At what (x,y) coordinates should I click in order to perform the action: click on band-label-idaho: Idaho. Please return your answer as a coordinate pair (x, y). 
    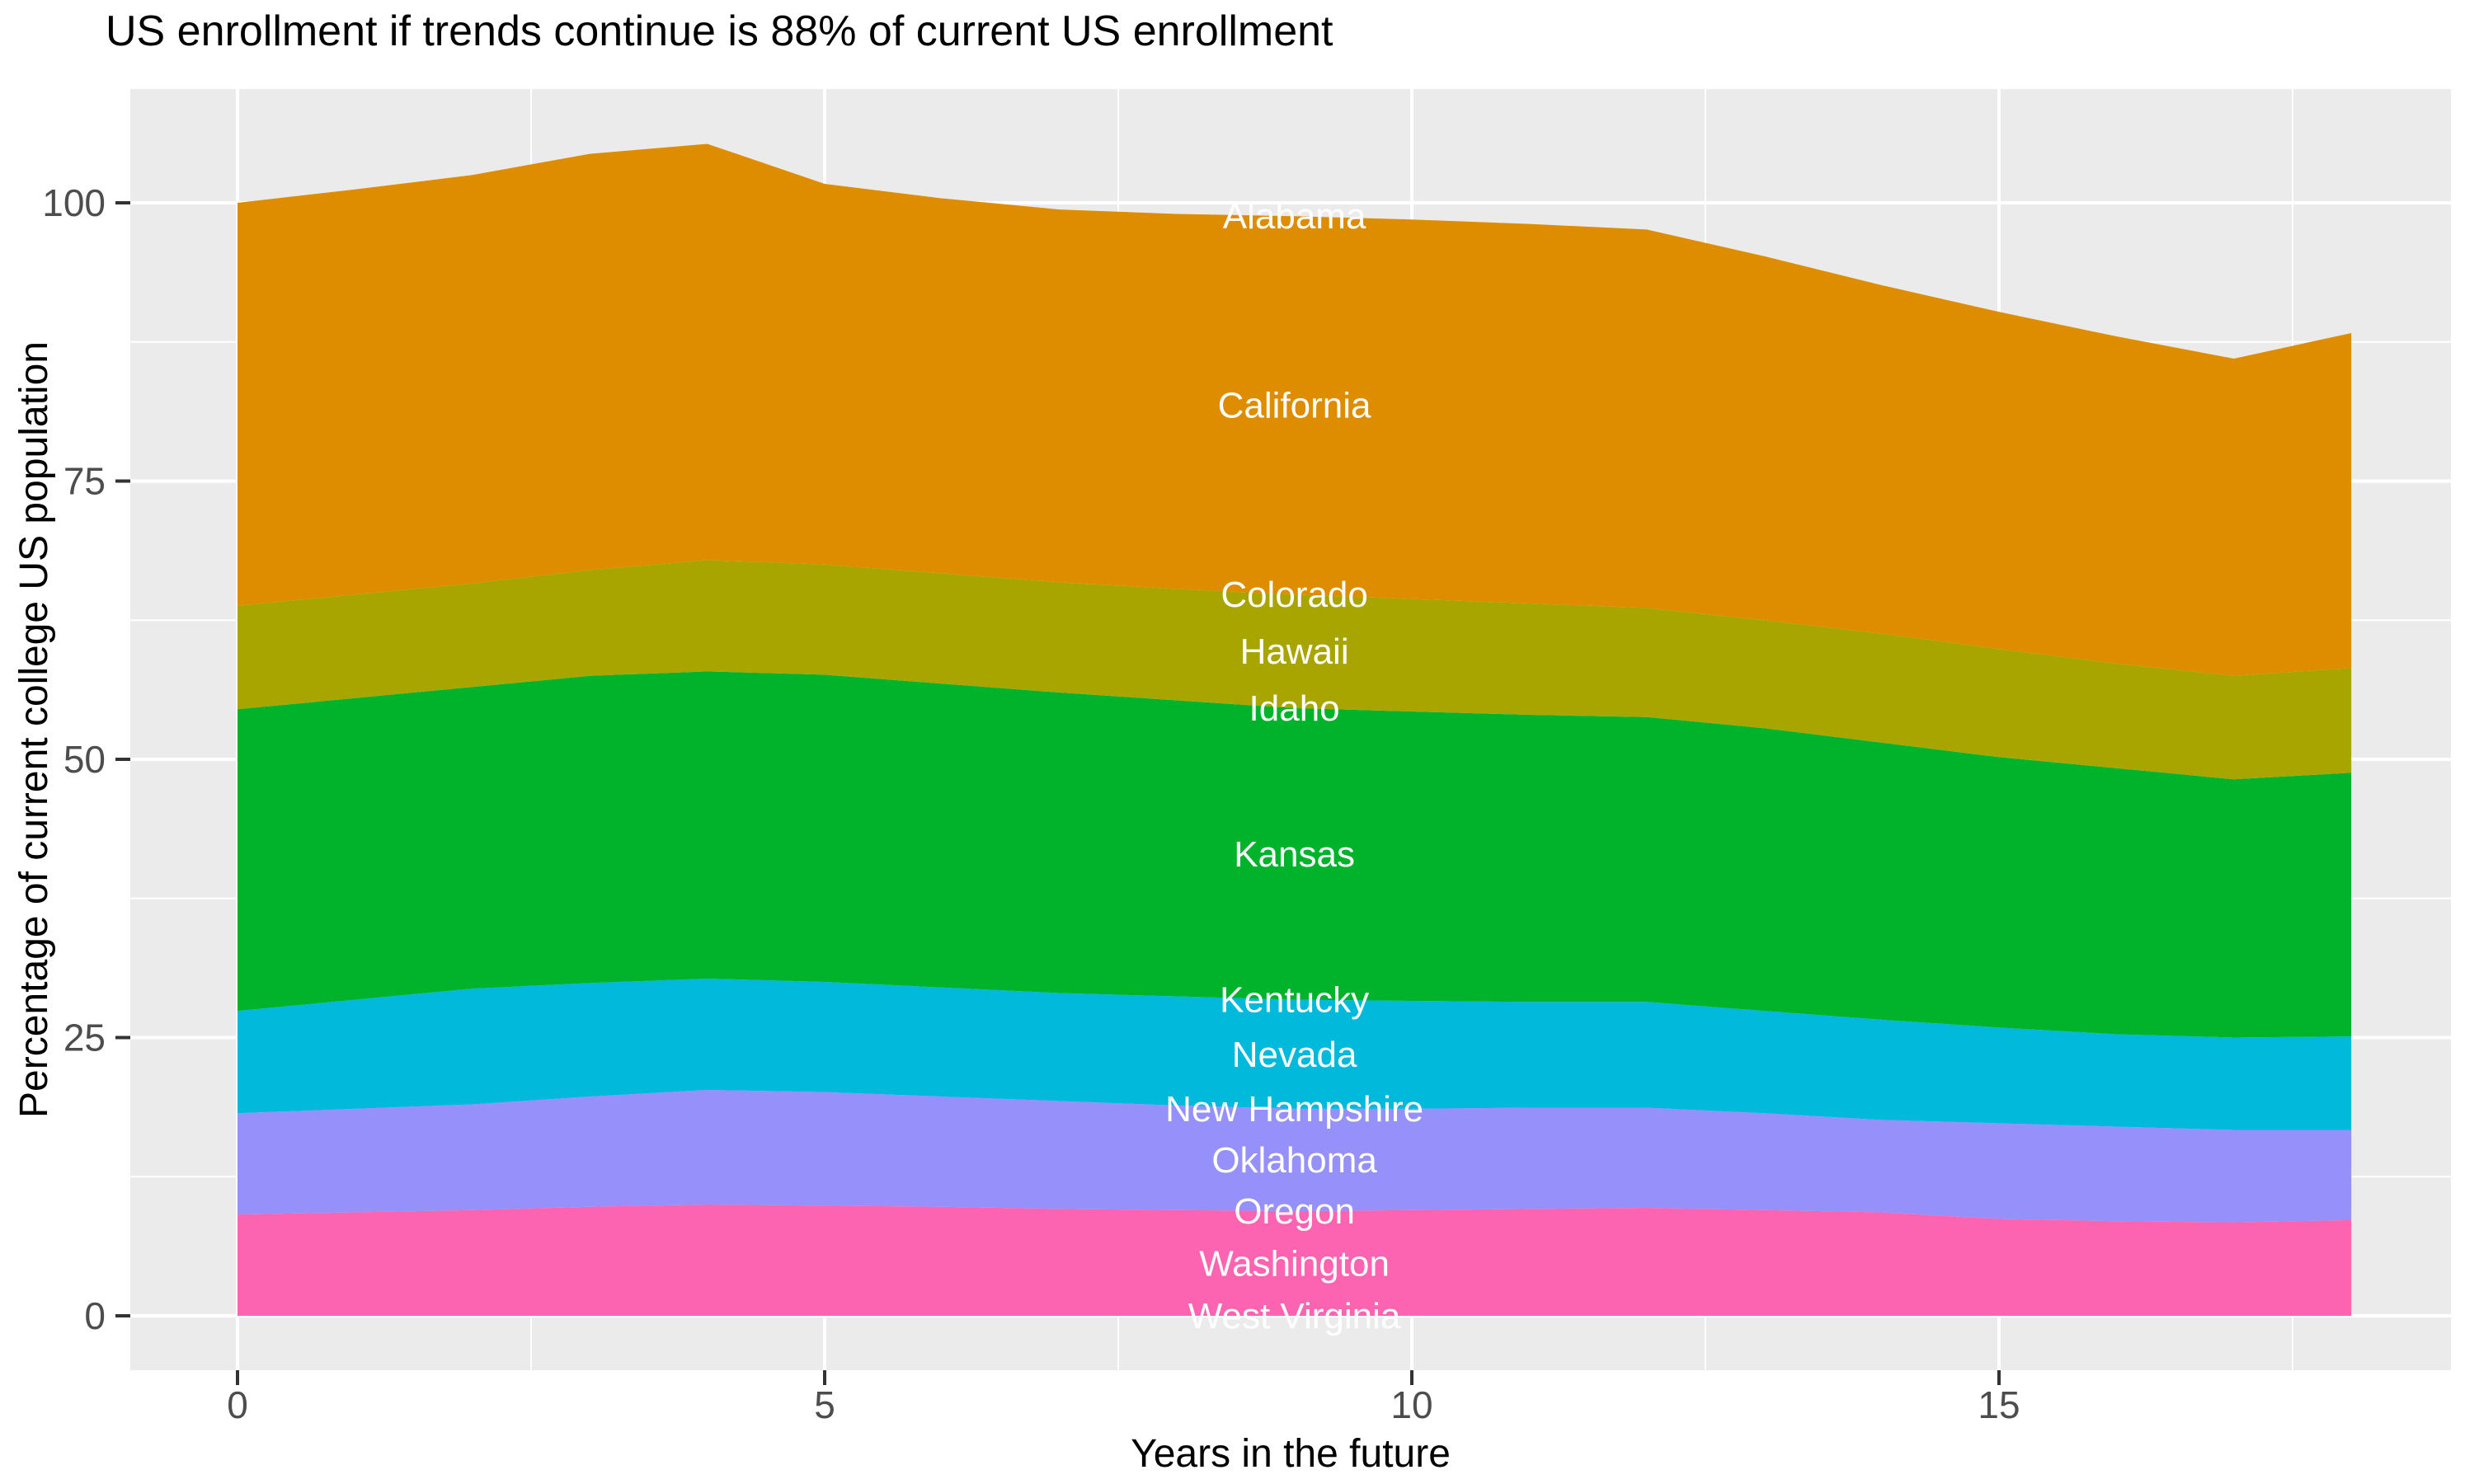
    Looking at the image, I should click on (1294, 708).